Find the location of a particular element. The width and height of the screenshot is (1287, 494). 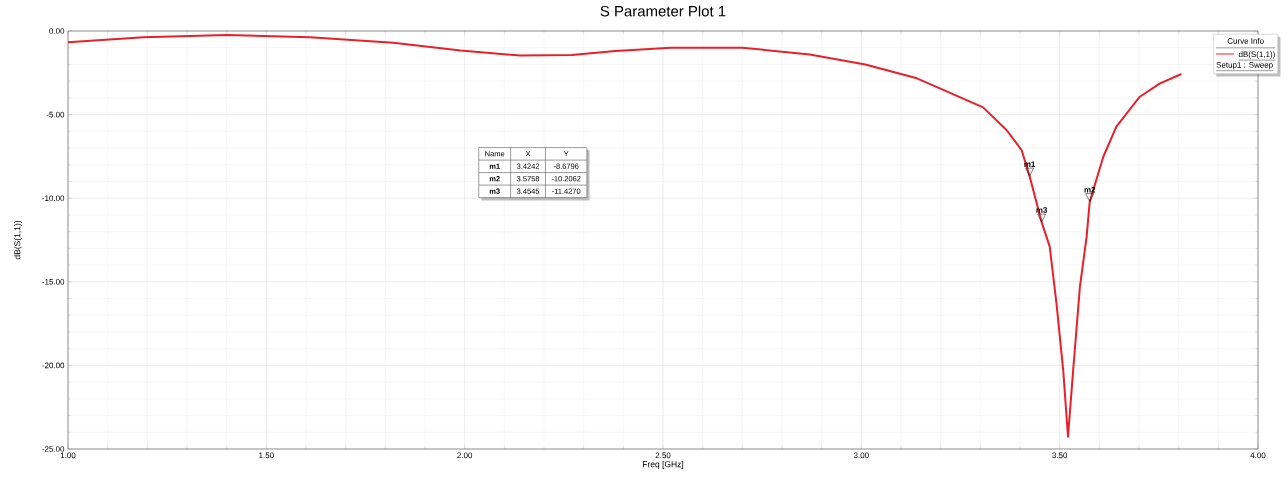

x-axis-title: Freq [GHz] is located at coordinates (663, 465).